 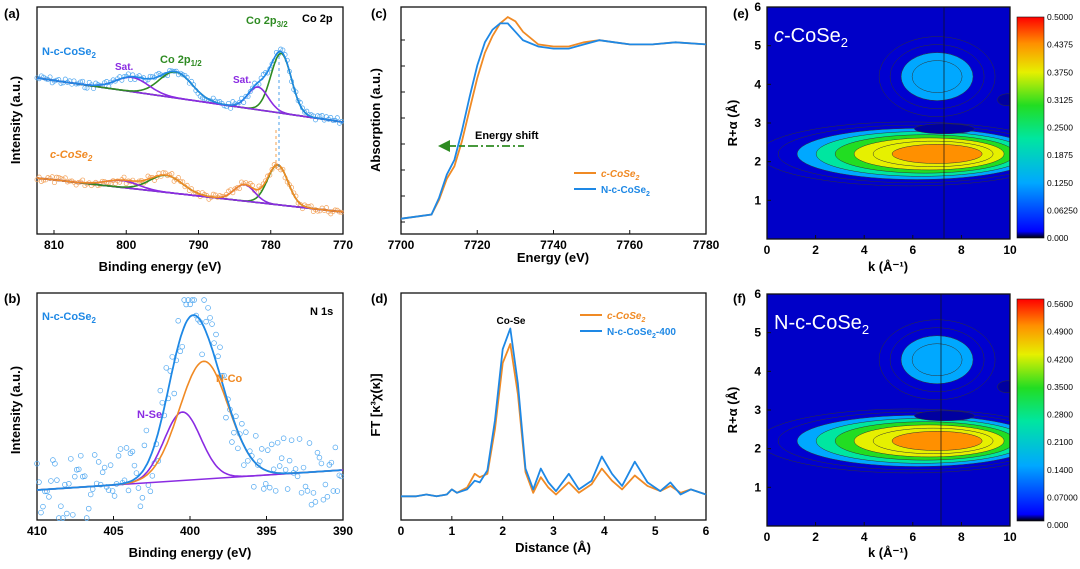 I want to click on panel-b-nc-label: N-Co, so click(x=229, y=379).